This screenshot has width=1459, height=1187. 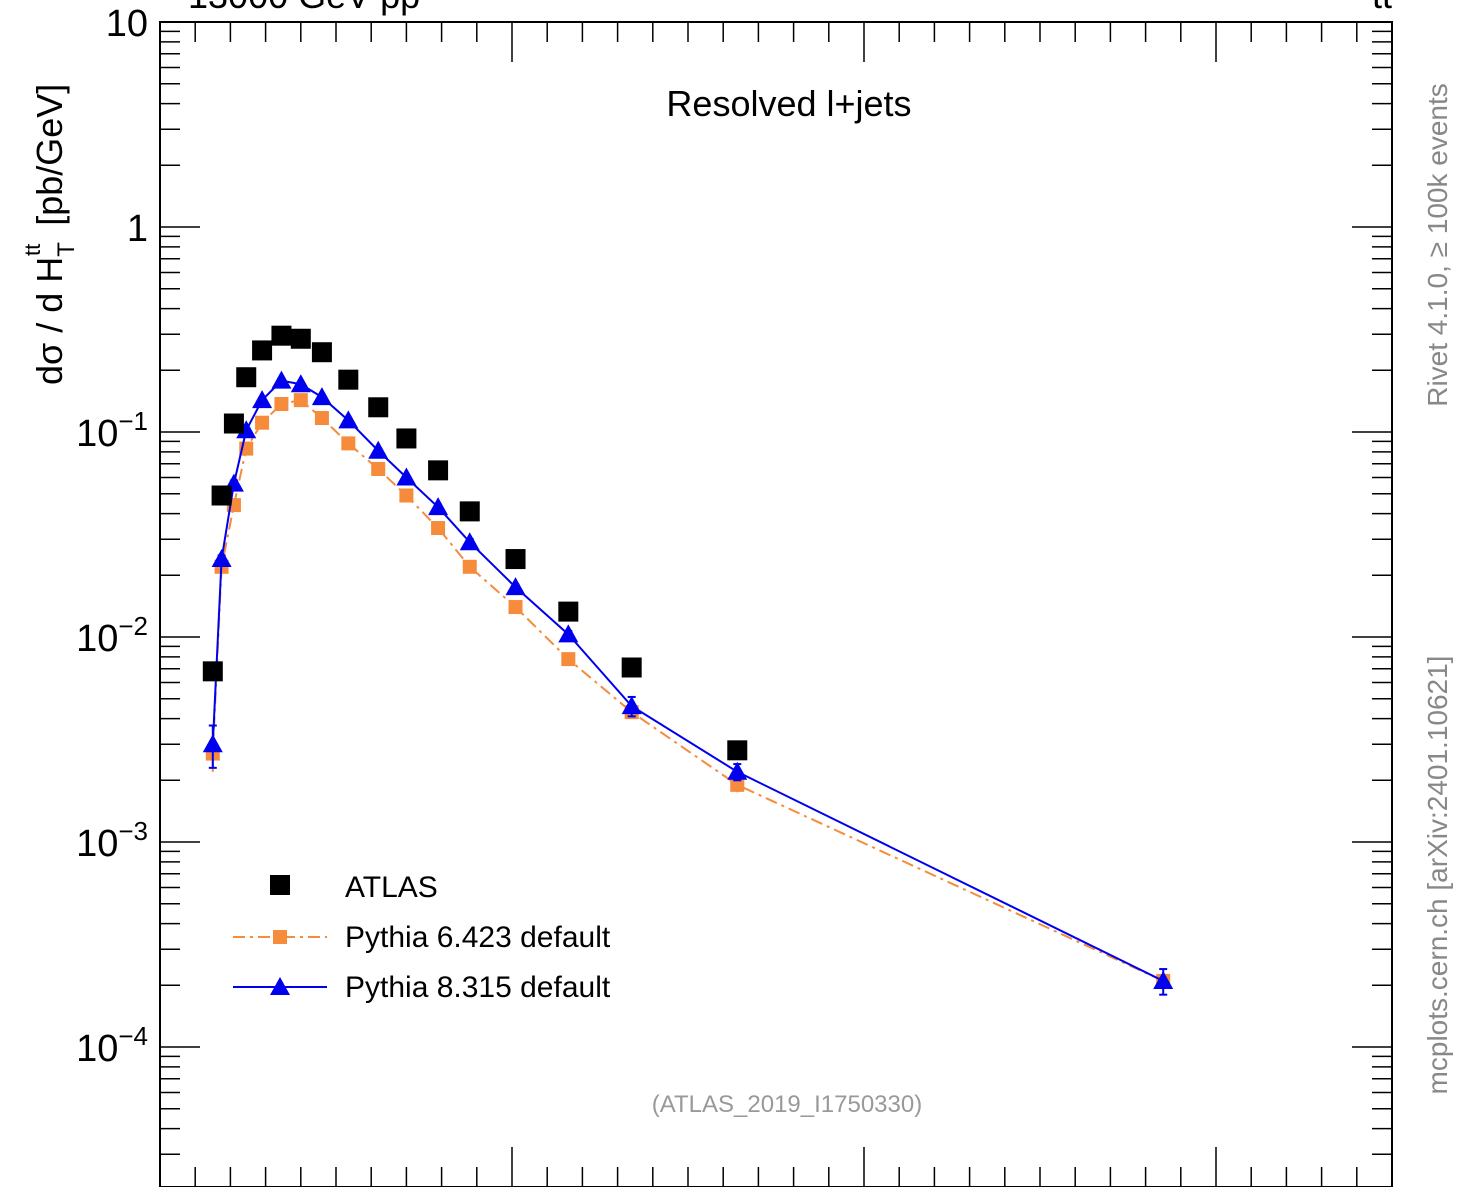 I want to click on y-tick-labels: 10 1 10⁻¹ 10⁻² 10⁻³ 10⁻⁴, so click(x=112, y=536).